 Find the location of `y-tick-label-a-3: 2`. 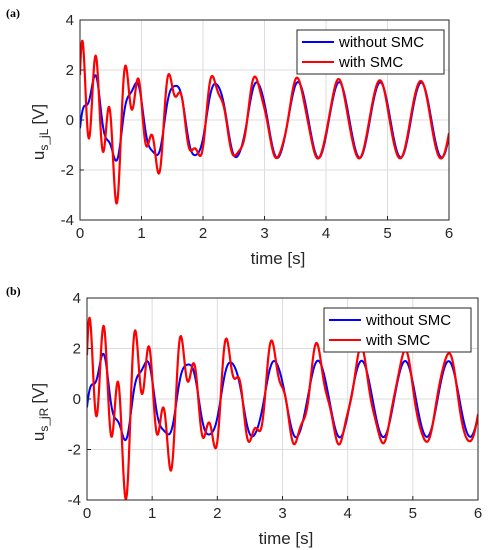

y-tick-label-a-3: 2 is located at coordinates (70, 70).